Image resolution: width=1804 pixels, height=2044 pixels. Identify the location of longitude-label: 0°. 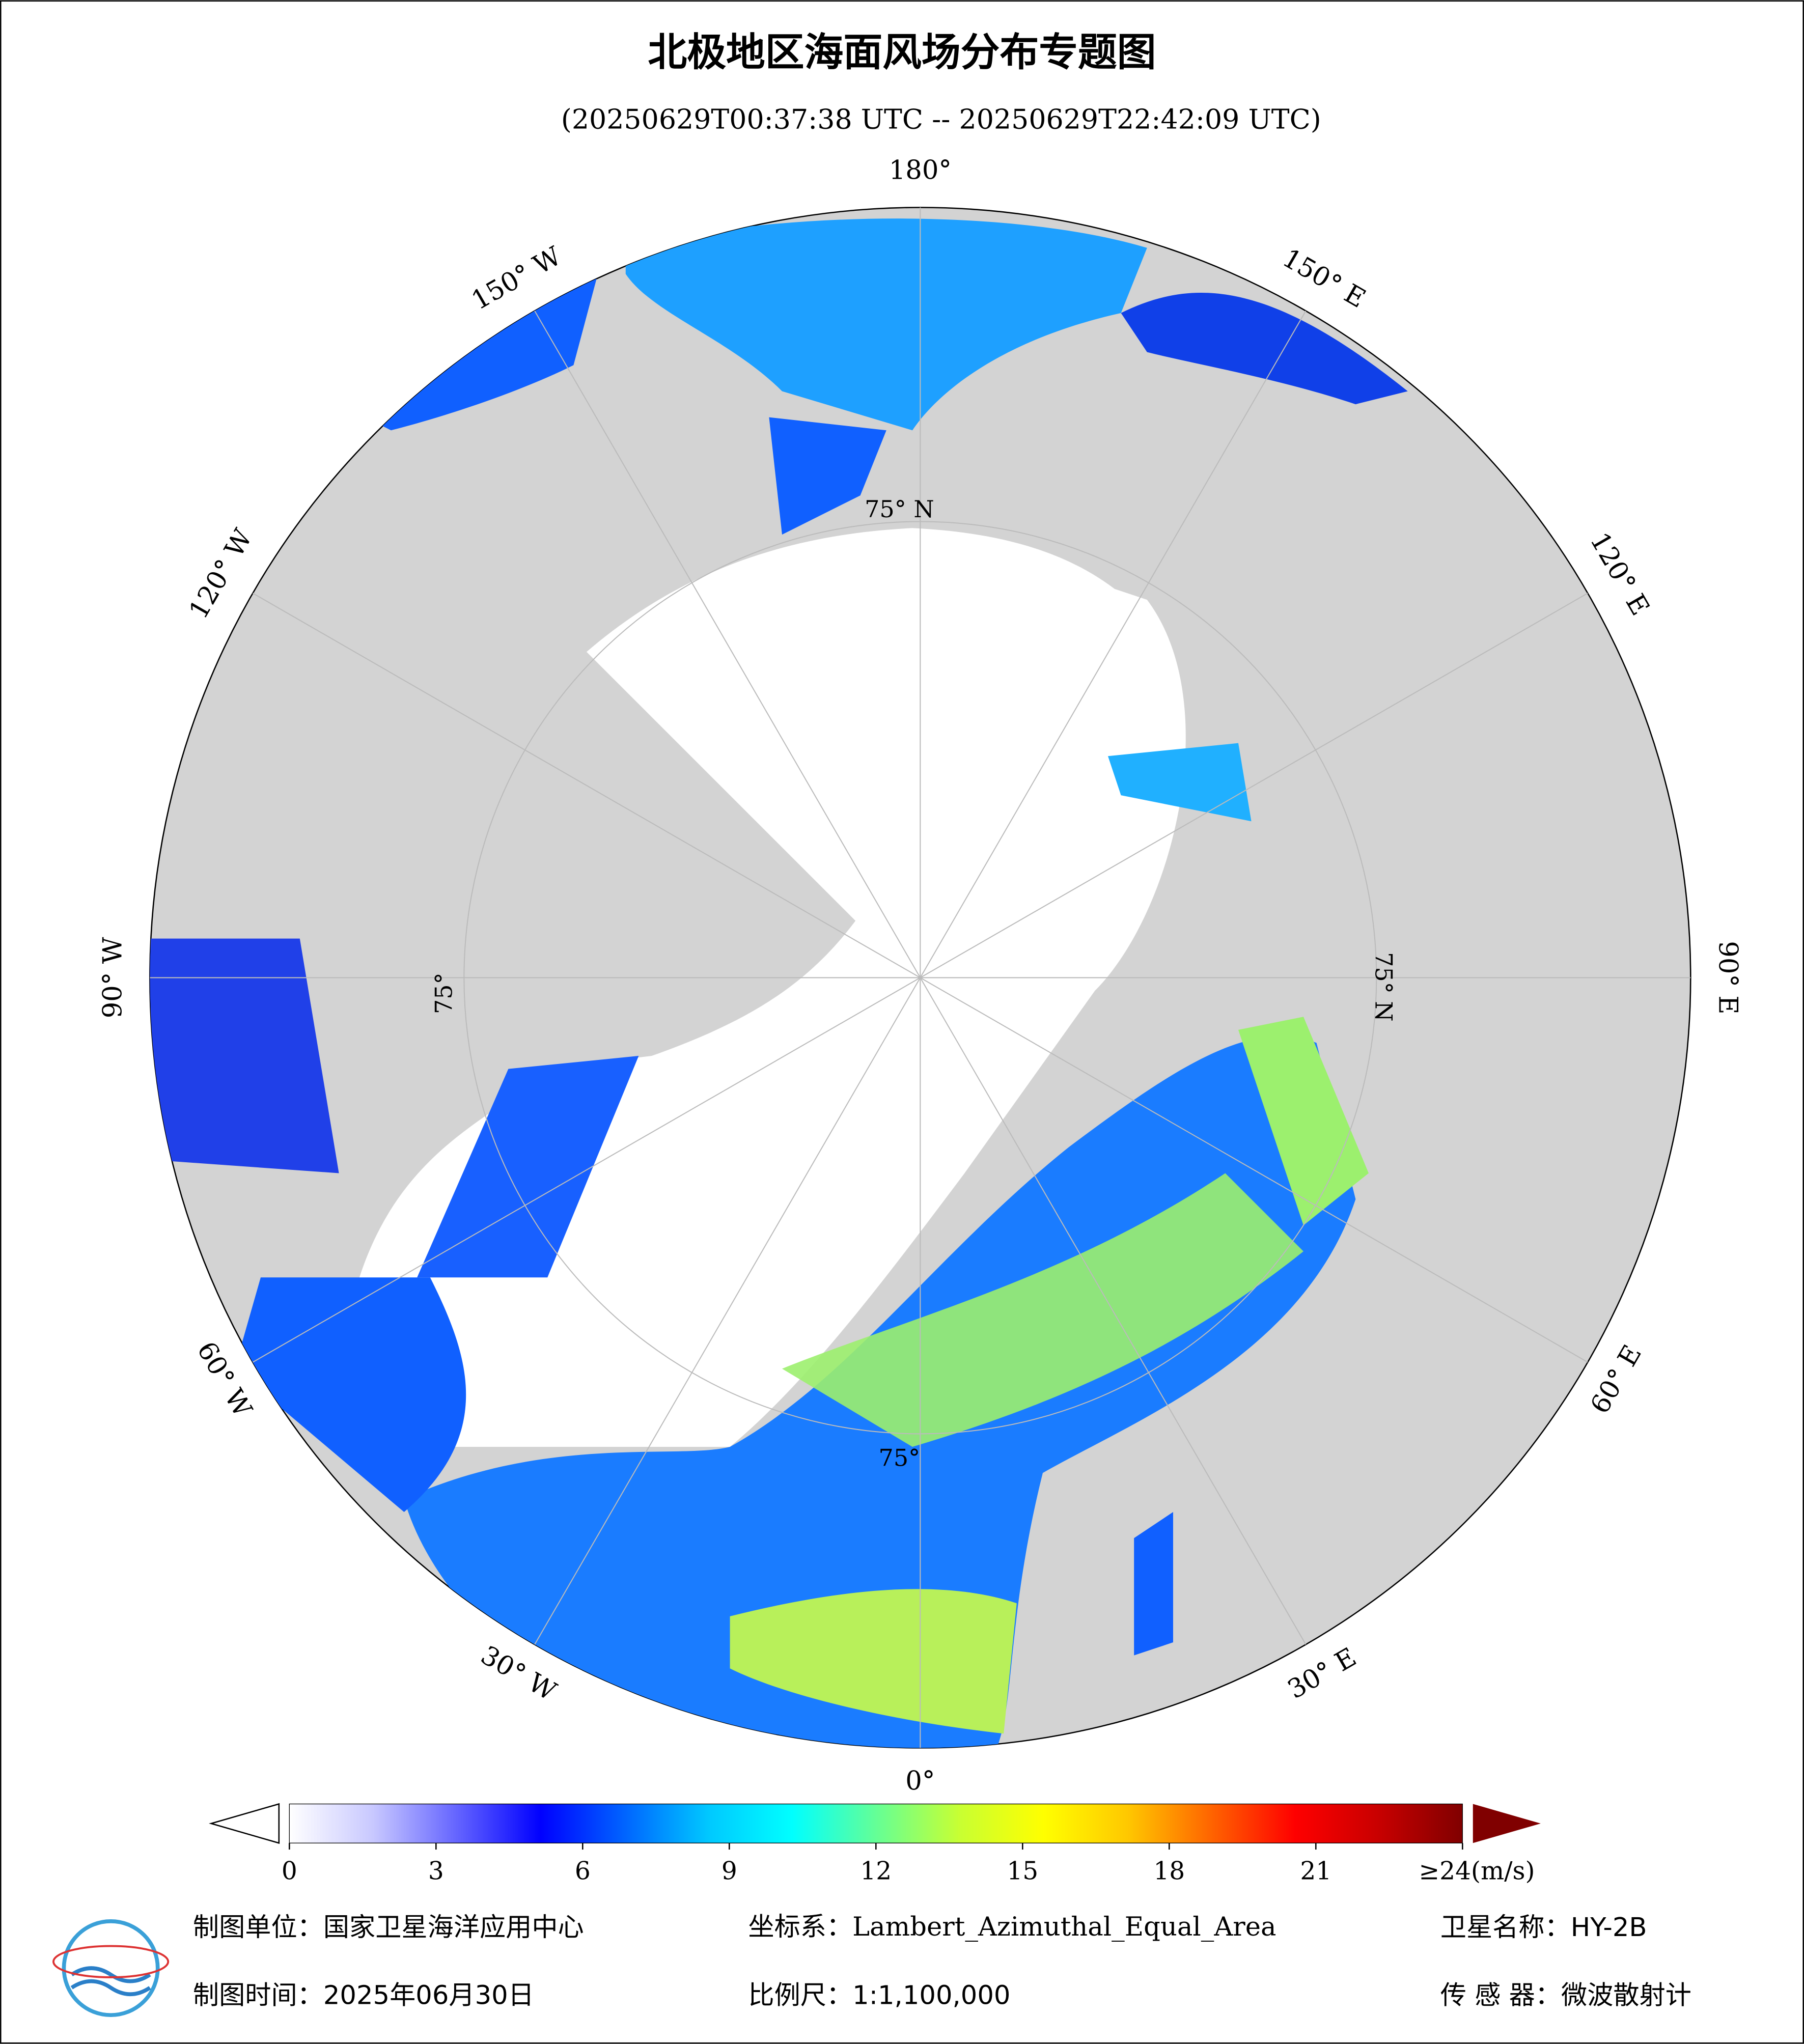
(920, 1781).